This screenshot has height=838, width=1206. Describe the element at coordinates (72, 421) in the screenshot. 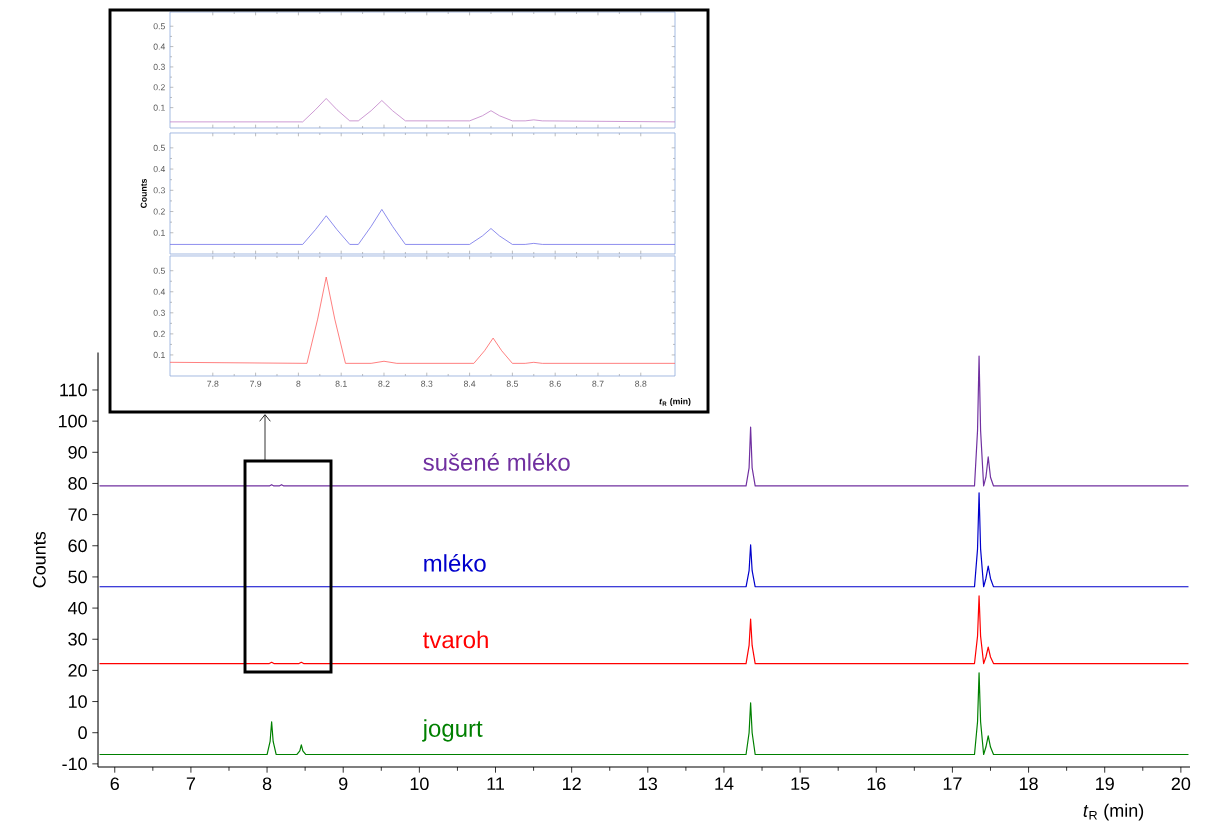

I see `y-tick-label: 100` at that location.